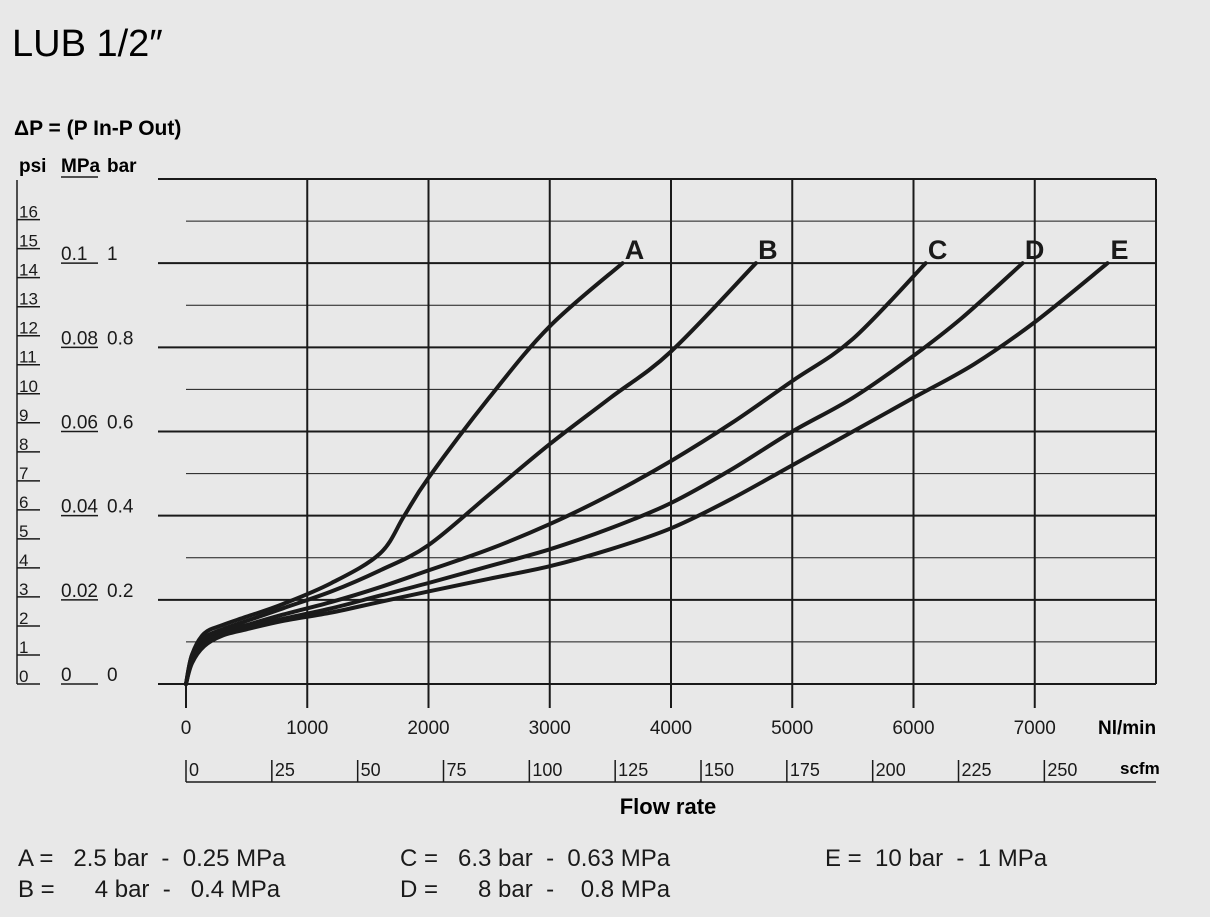 The width and height of the screenshot is (1210, 917). I want to click on x-tick-label-scfm: 75, so click(457, 770).